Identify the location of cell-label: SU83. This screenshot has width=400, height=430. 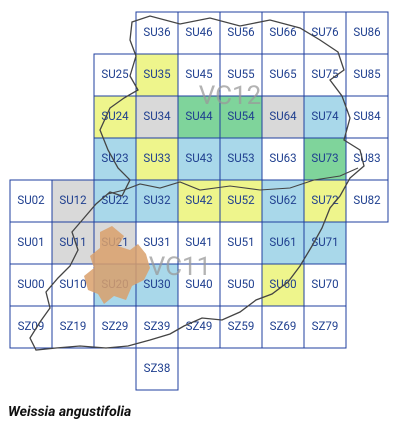
(366, 158).